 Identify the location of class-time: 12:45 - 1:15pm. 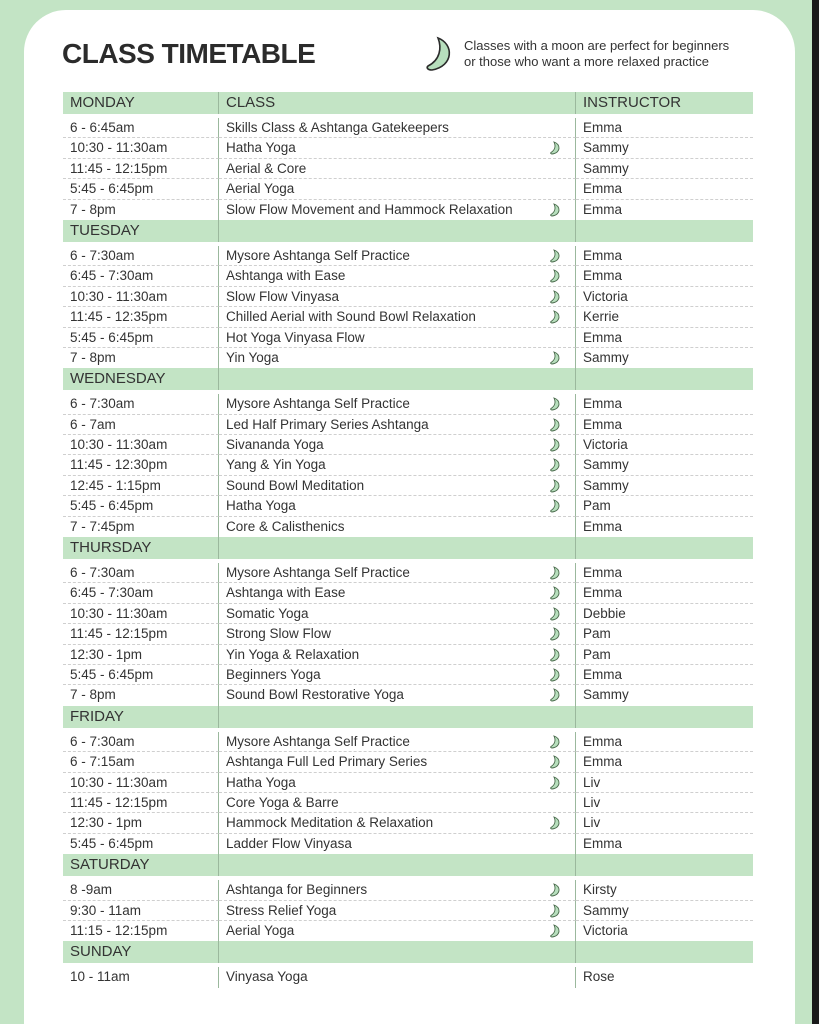
(141, 486).